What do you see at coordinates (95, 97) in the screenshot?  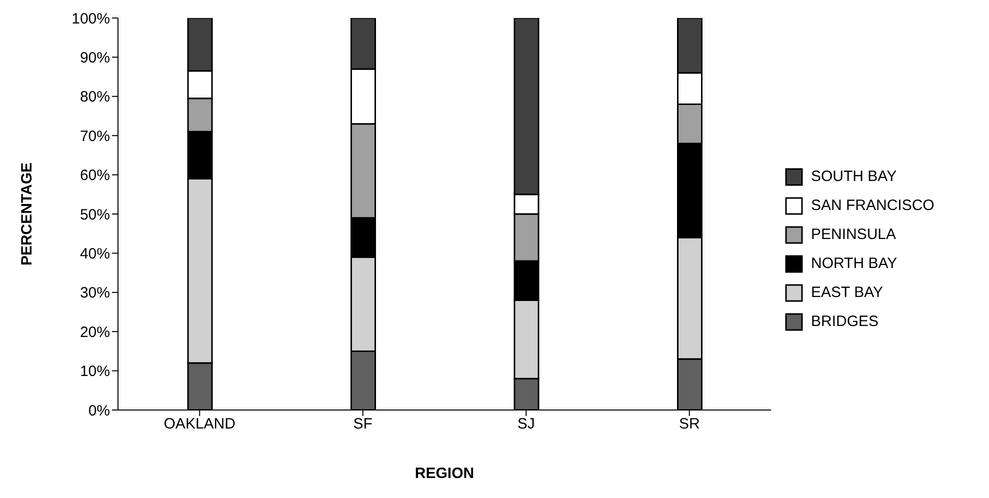 I see `y-tick-label: 80%` at bounding box center [95, 97].